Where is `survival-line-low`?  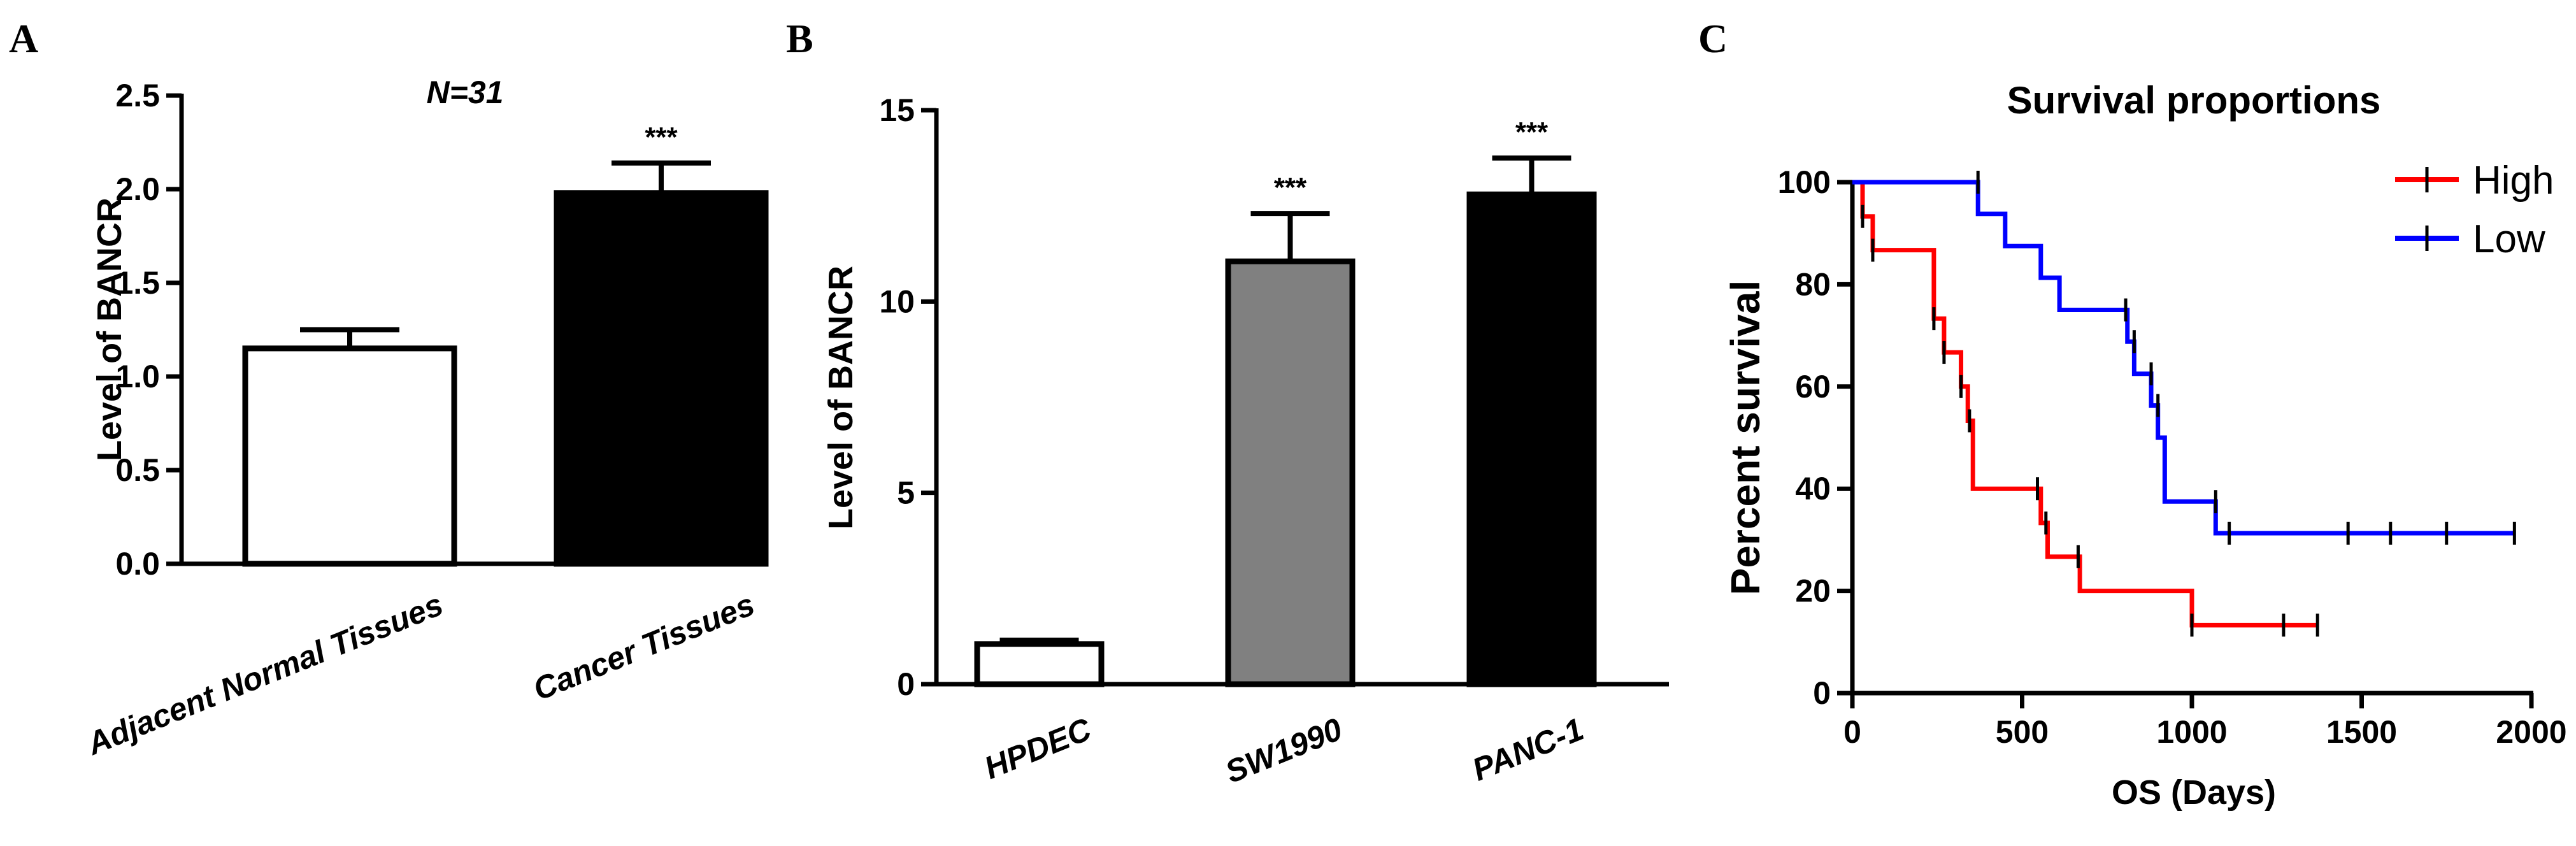
survival-line-low is located at coordinates (2183, 358).